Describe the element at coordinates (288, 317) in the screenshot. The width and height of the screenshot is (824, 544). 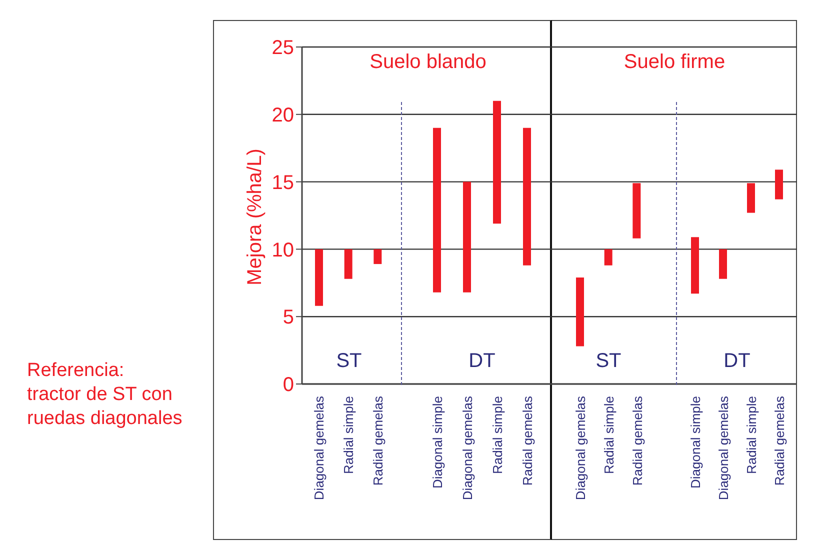
I see `y-tick-label: 5` at that location.